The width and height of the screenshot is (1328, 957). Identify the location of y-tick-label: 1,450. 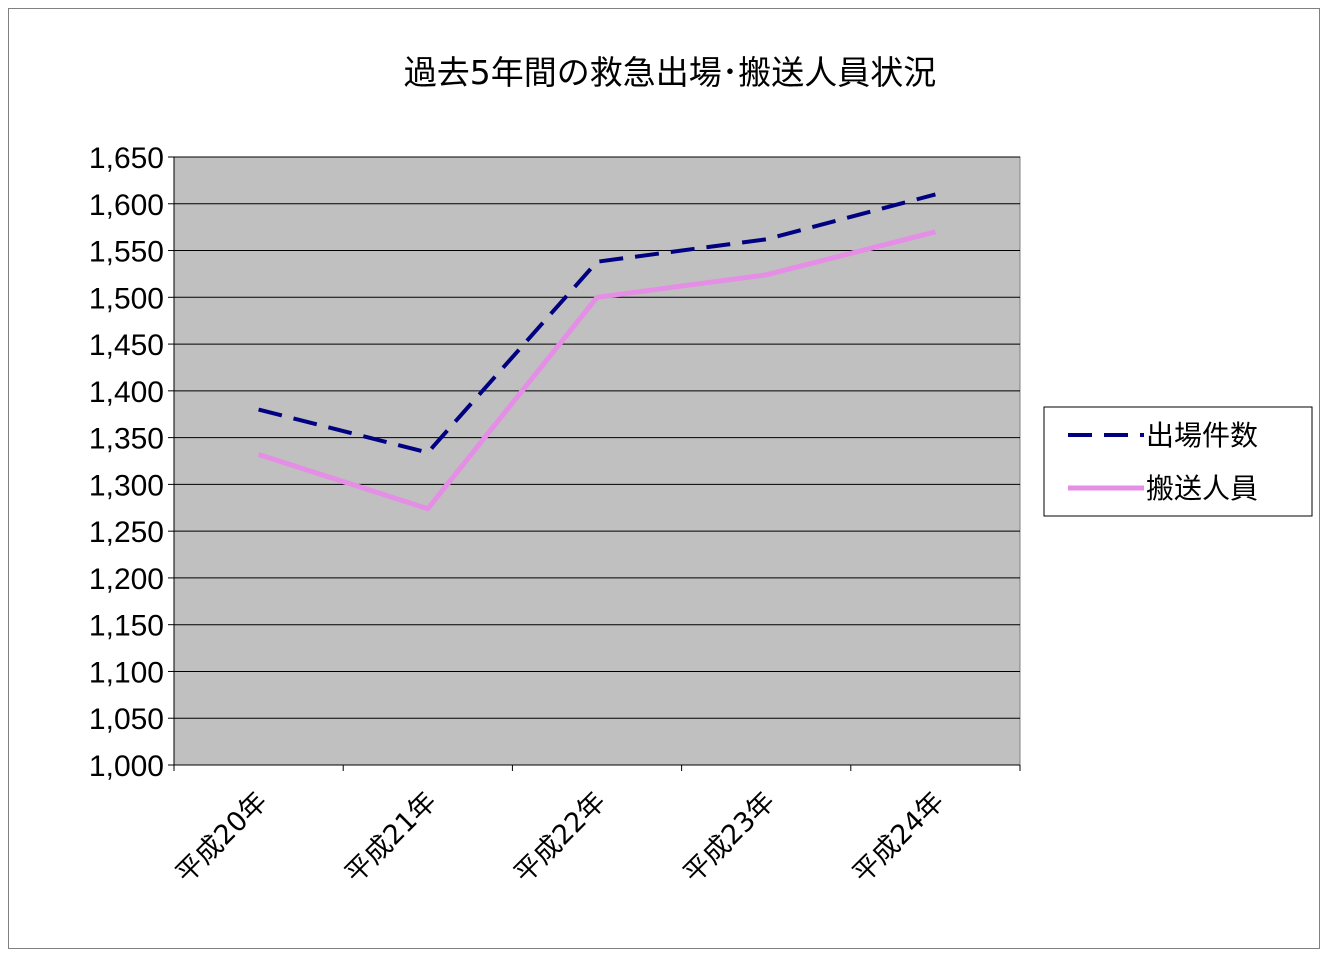
(126, 345).